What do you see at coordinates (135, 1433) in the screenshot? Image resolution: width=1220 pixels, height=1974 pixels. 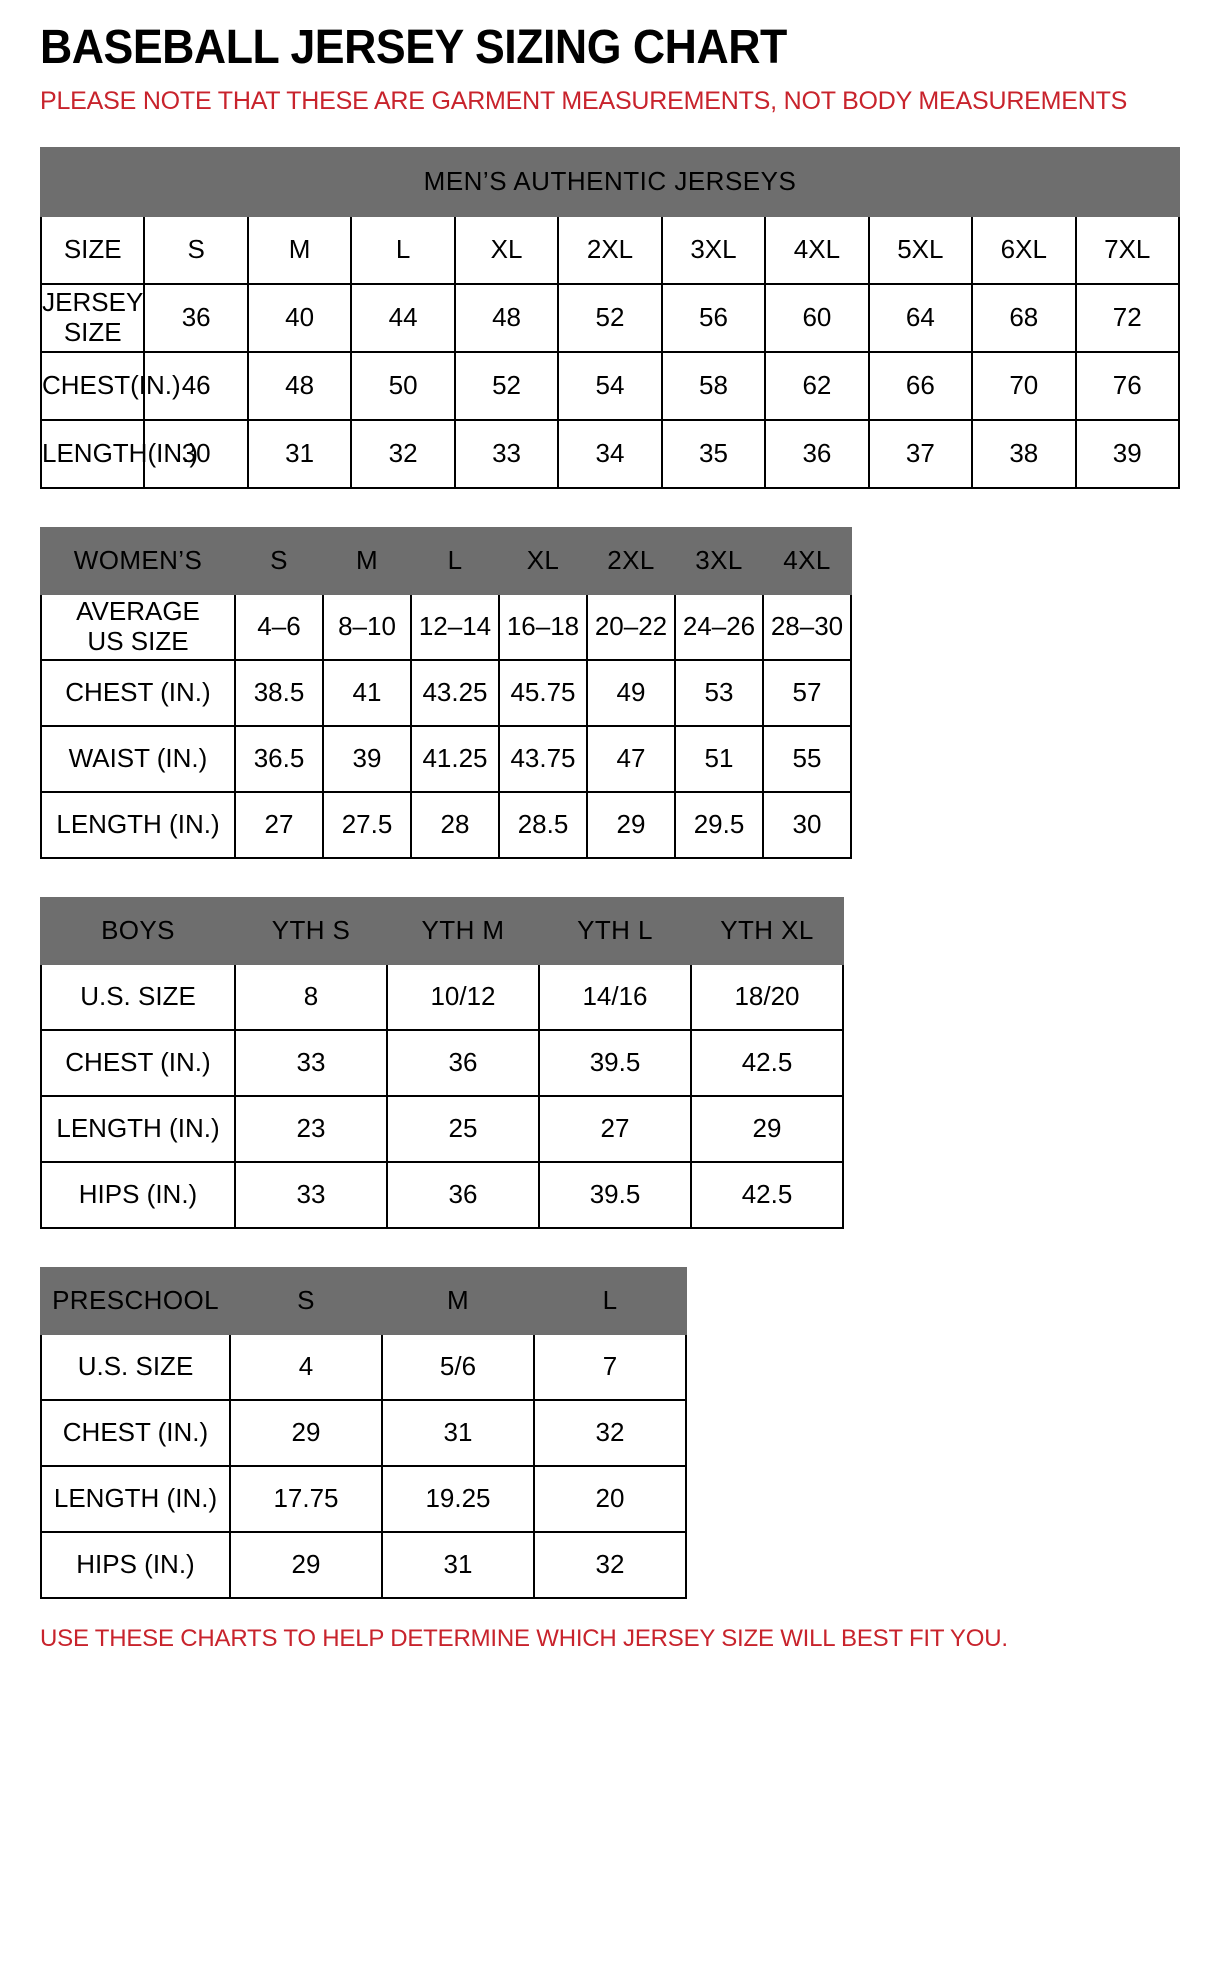 I see `preschool-row-label: CHEST (IN.)` at bounding box center [135, 1433].